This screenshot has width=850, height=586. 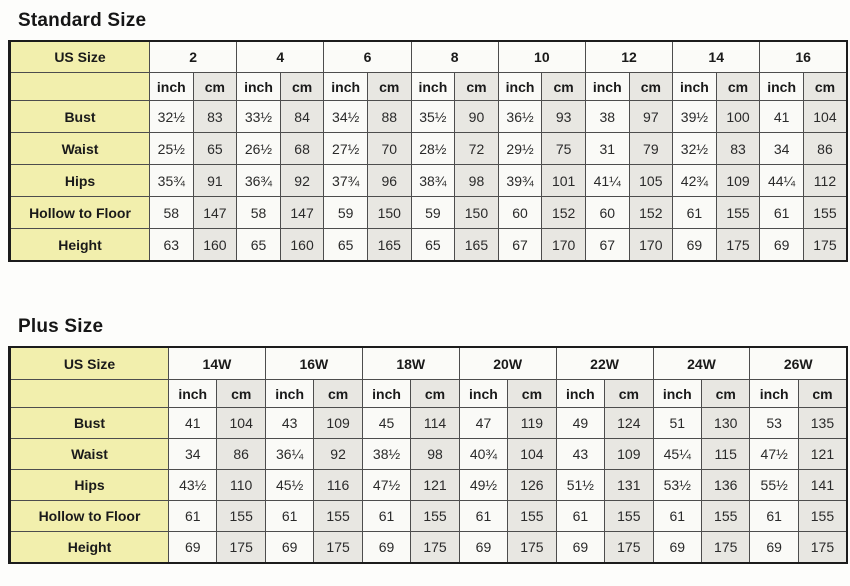 What do you see at coordinates (389, 116) in the screenshot?
I see `value-cell: 88` at bounding box center [389, 116].